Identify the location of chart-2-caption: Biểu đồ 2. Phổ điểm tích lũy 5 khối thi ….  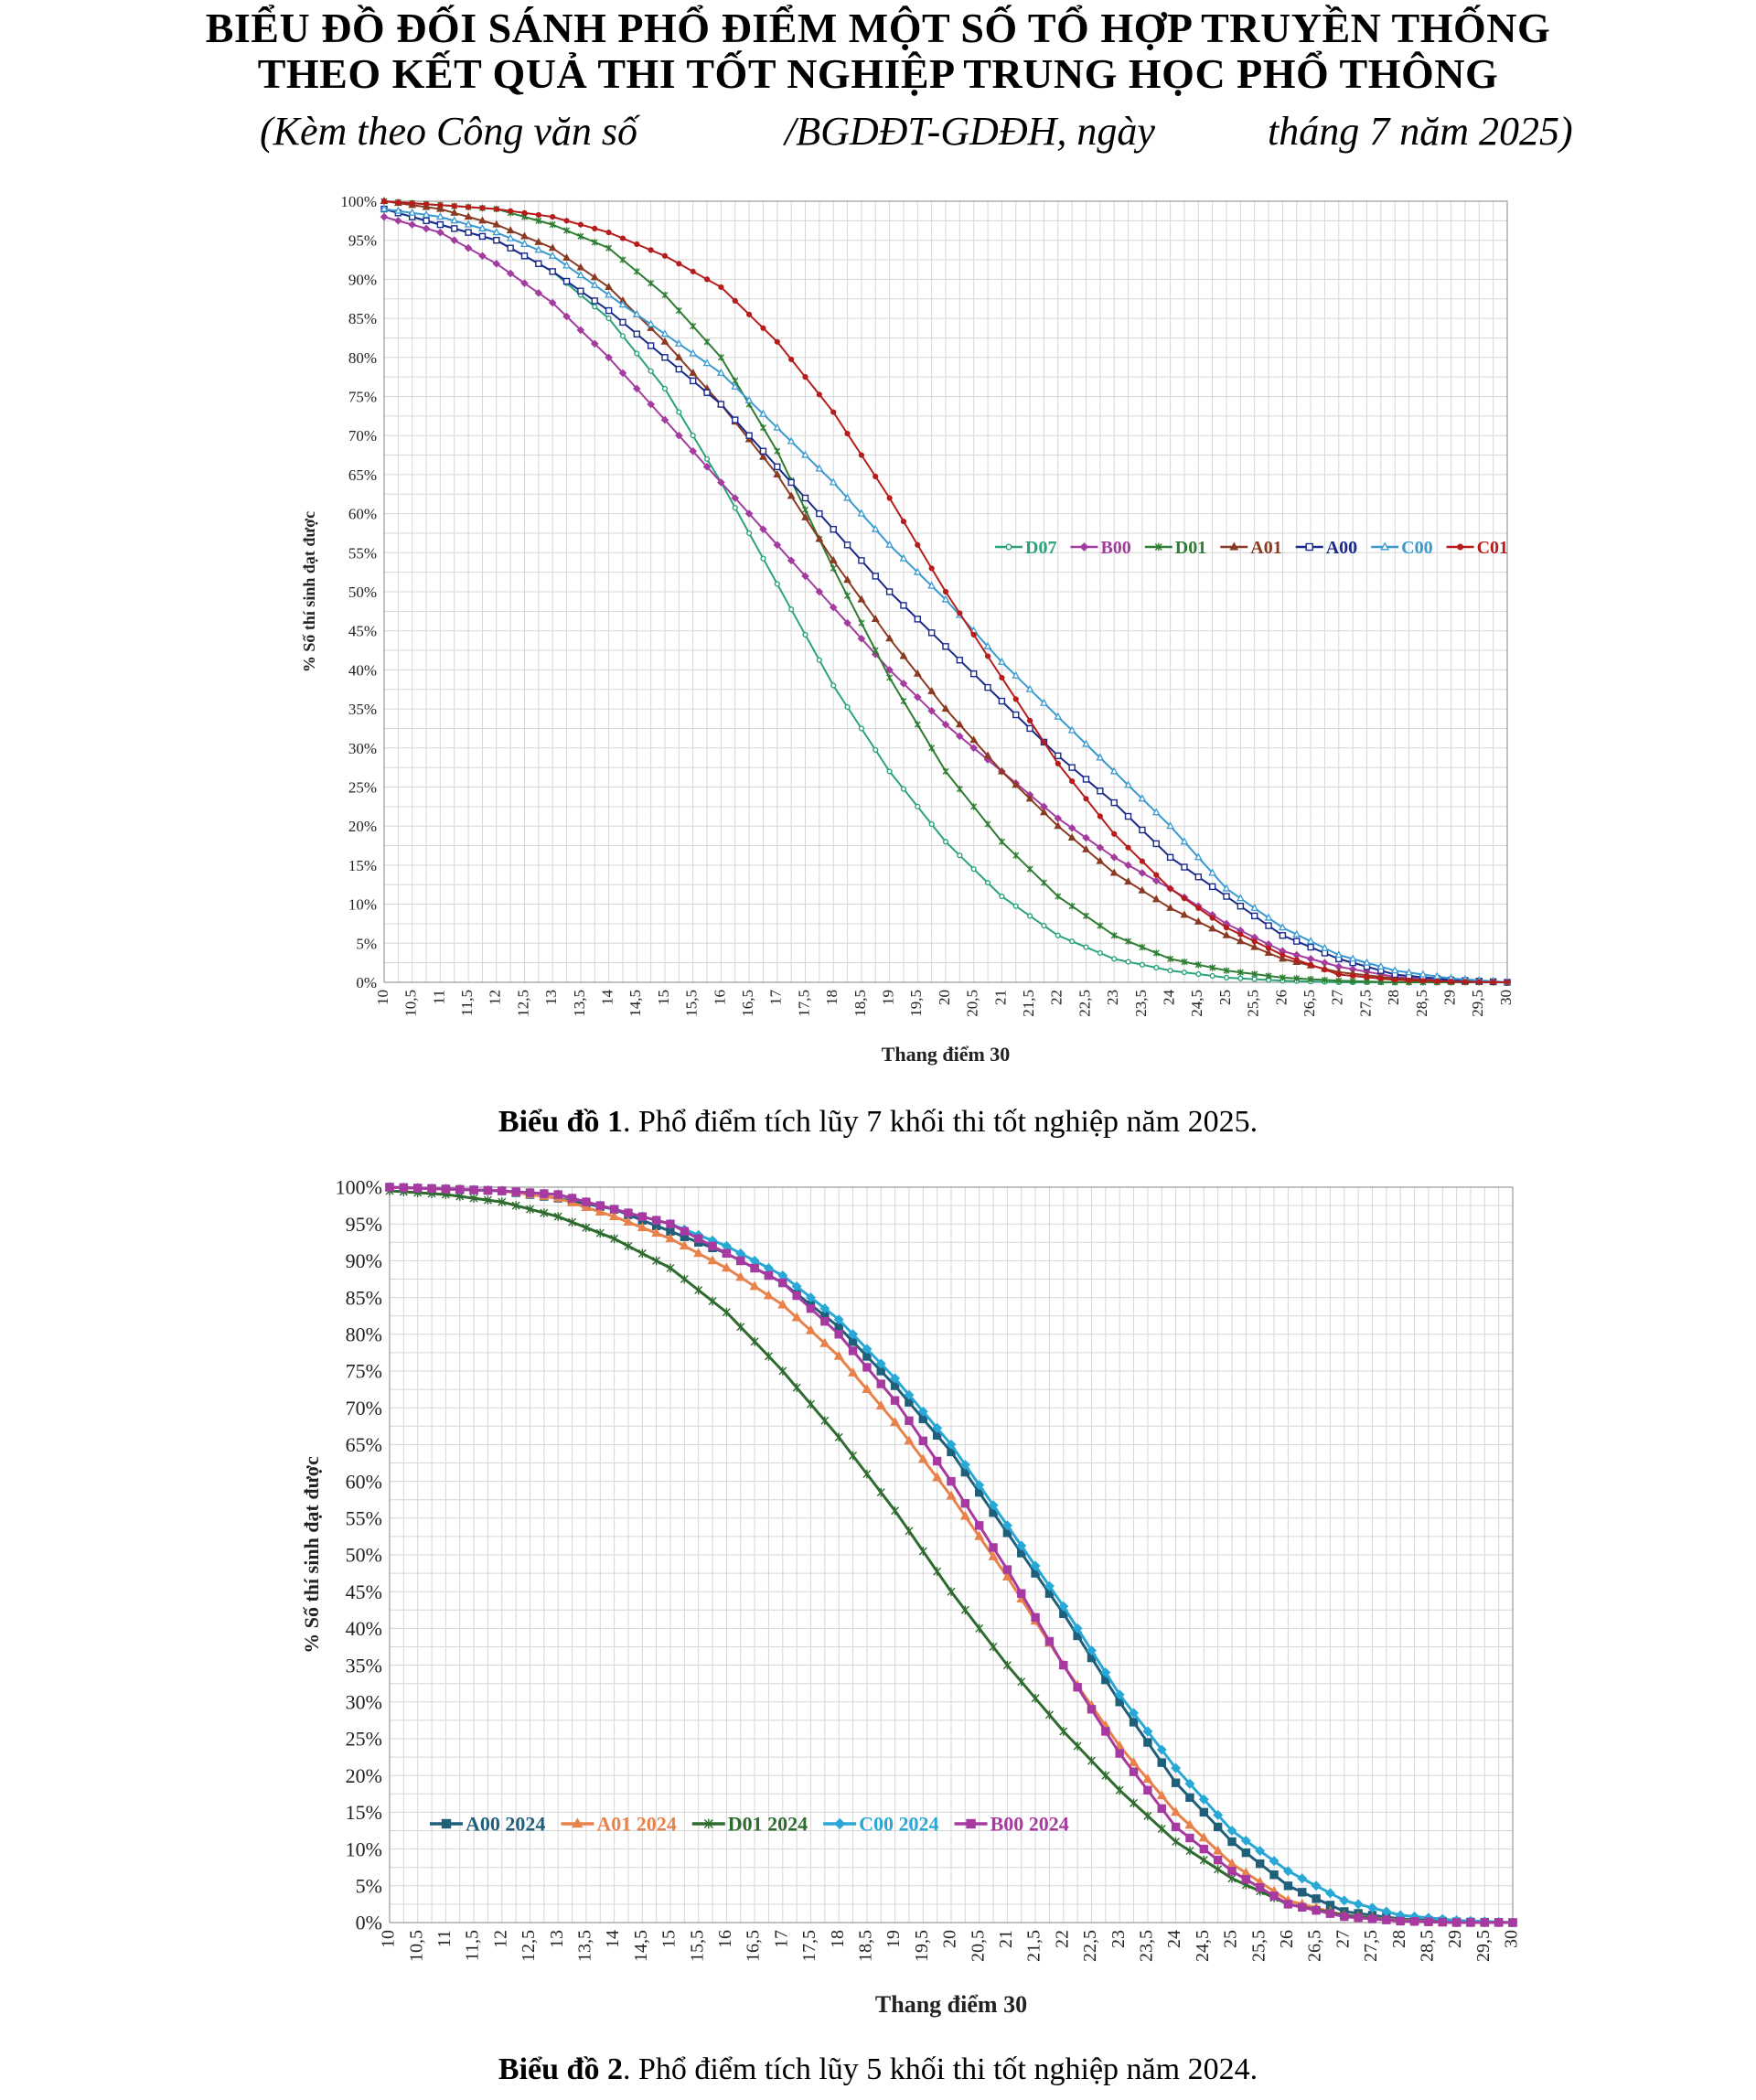
(878, 2069).